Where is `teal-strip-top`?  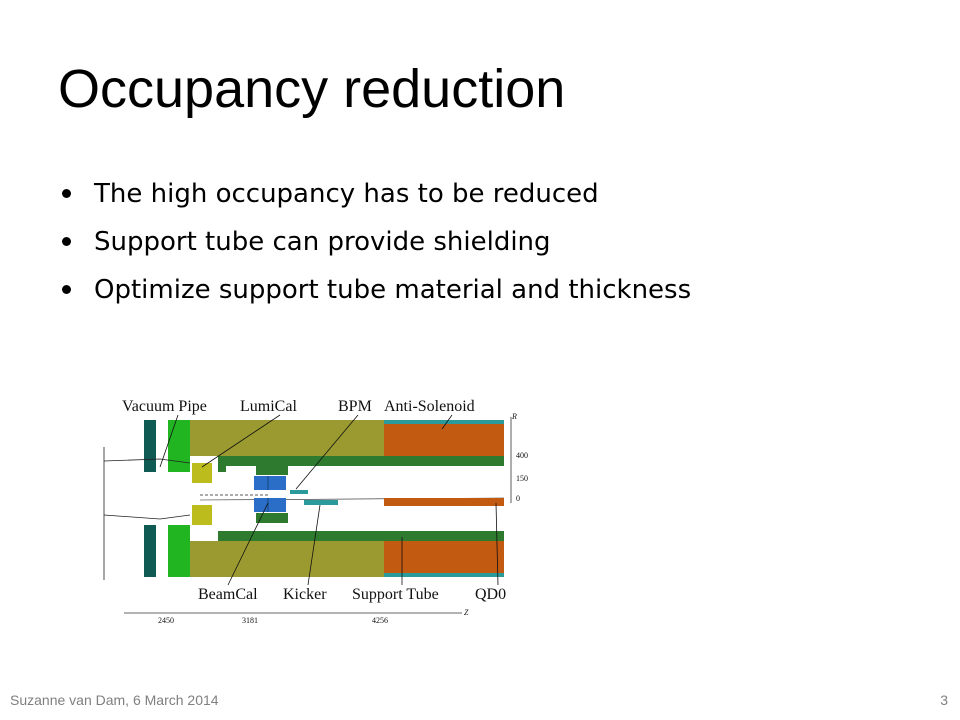
teal-strip-top is located at coordinates (444, 422).